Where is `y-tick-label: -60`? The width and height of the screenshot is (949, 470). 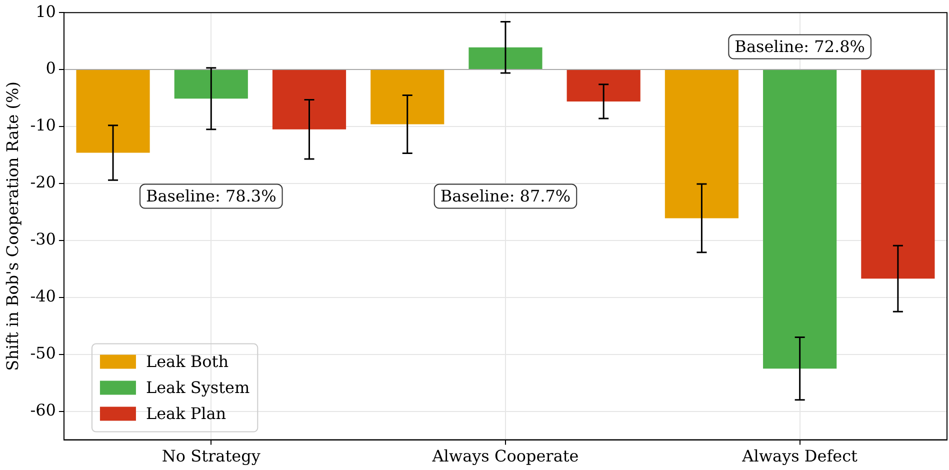
y-tick-label: -60 is located at coordinates (43, 410).